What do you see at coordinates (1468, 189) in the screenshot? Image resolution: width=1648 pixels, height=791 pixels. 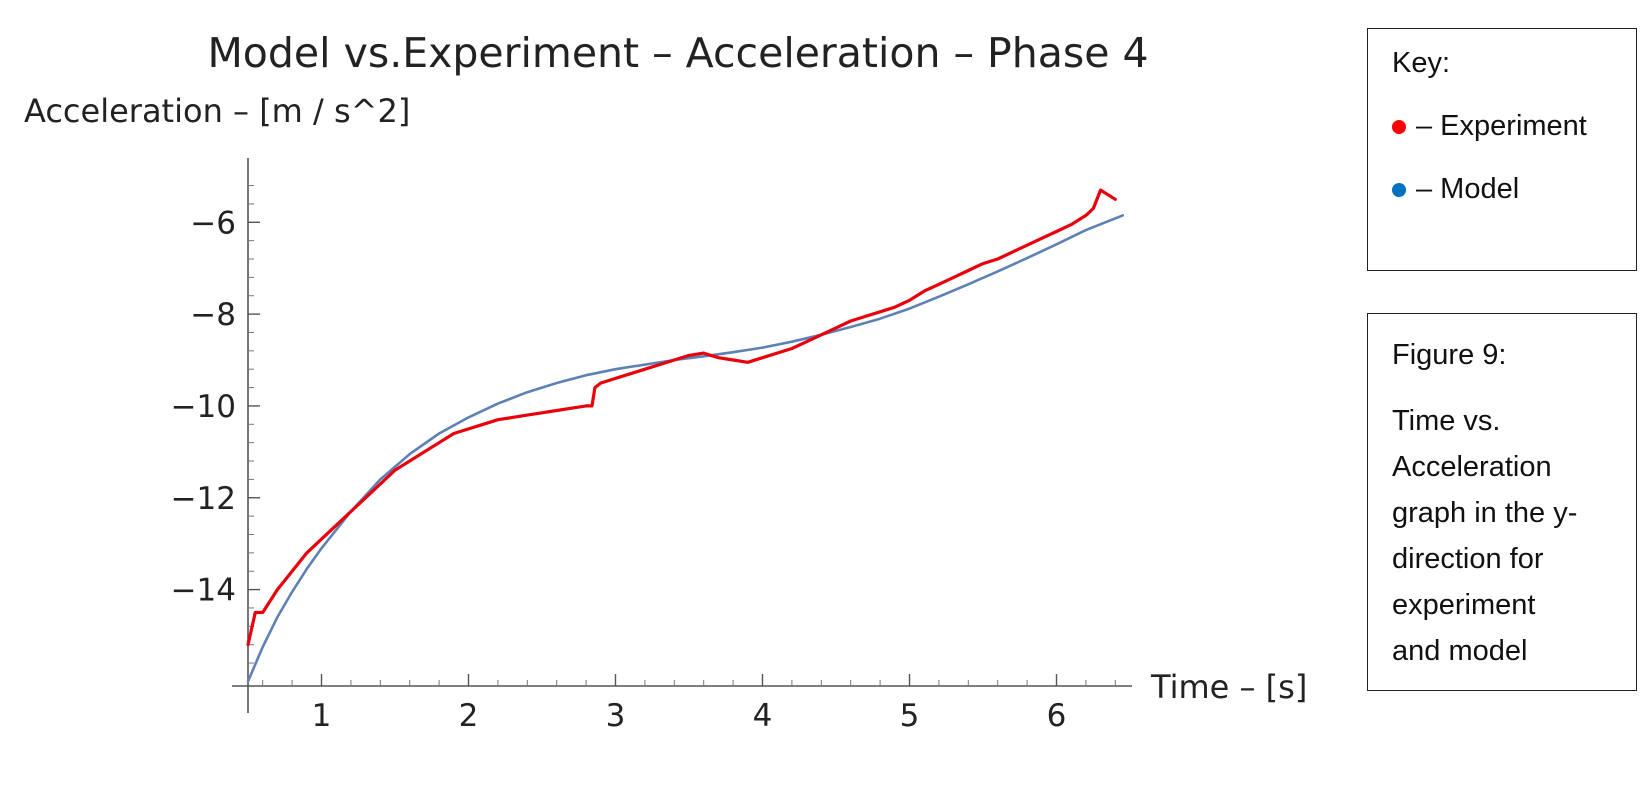 I see `key-item-model-label: – Model` at bounding box center [1468, 189].